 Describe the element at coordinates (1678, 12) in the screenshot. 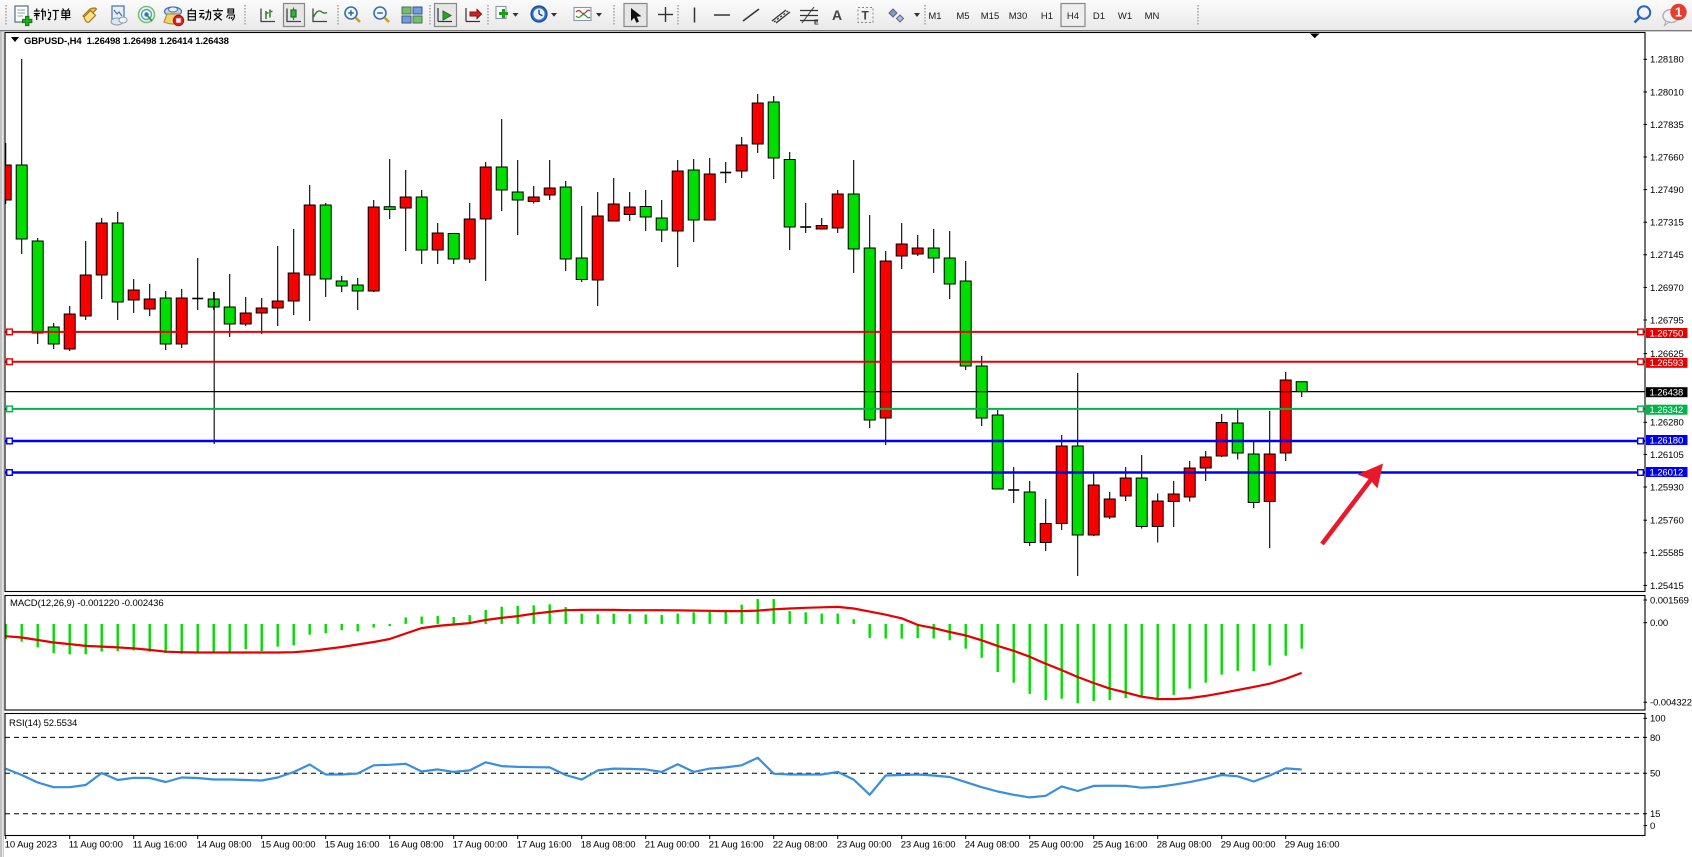

I see `svg-text: 1` at that location.